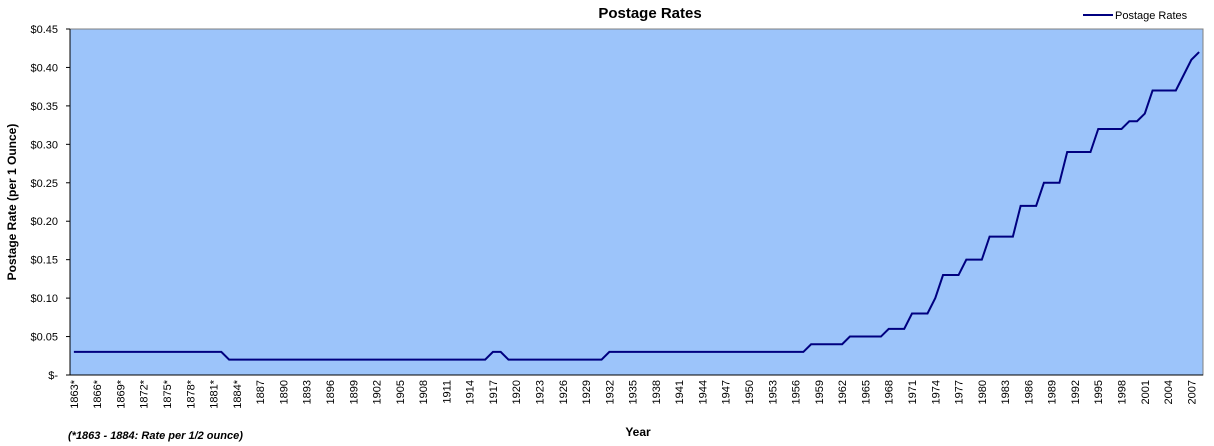 This screenshot has height=446, width=1214. I want to click on x-tick-label: 1995, so click(1099, 392).